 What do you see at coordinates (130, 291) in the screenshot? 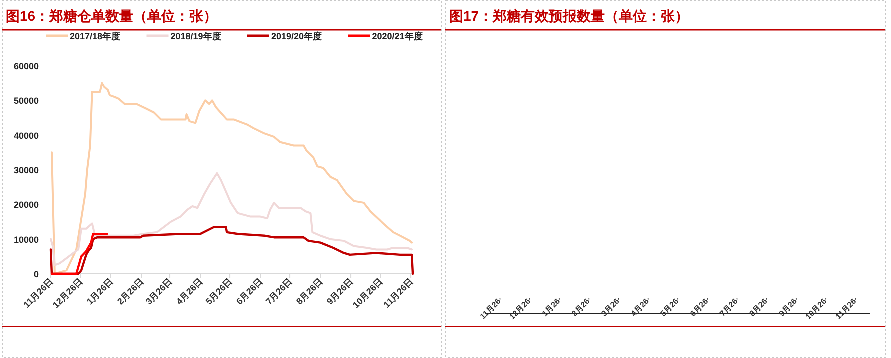
I see `x-tick-label: 2月26日` at bounding box center [130, 291].